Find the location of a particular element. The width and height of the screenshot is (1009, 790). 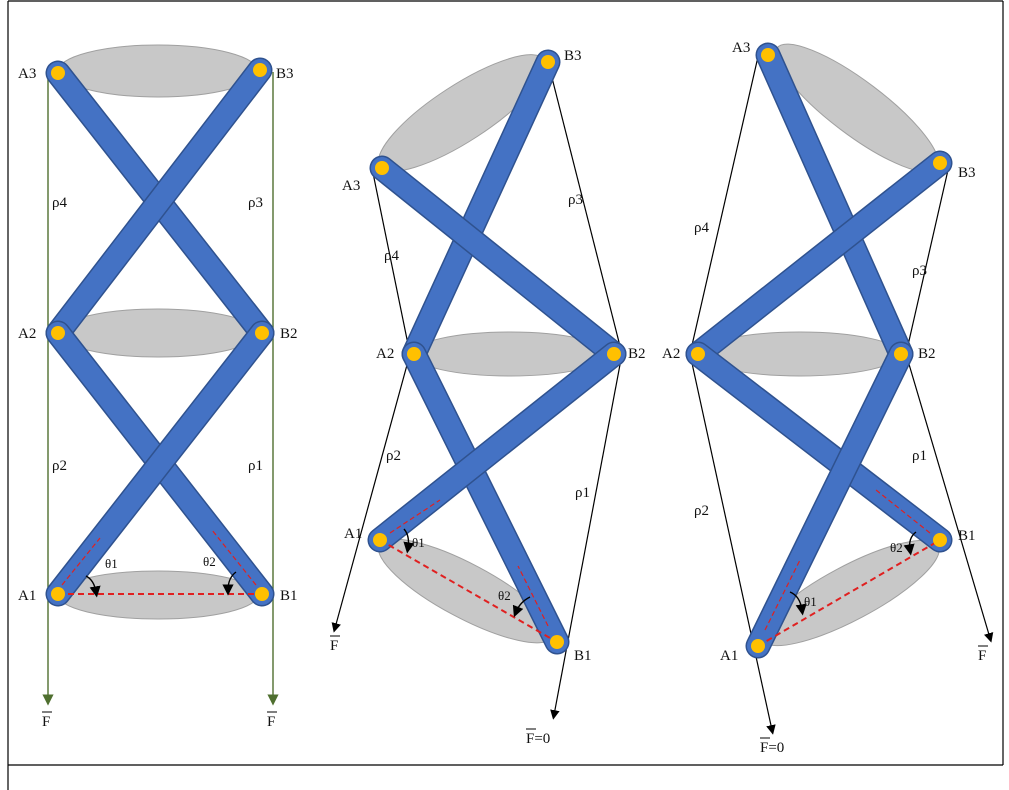

platform-top is located at coordinates (158, 71).